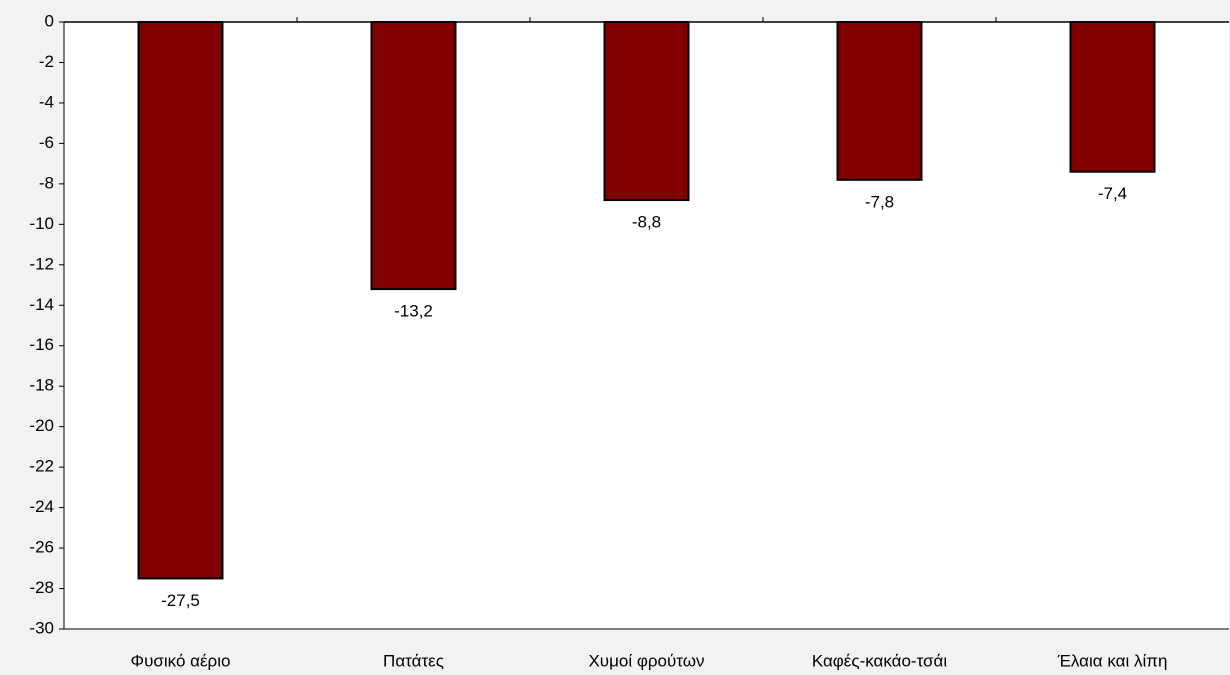 The image size is (1230, 675). I want to click on y-tick-label: -6, so click(46, 142).